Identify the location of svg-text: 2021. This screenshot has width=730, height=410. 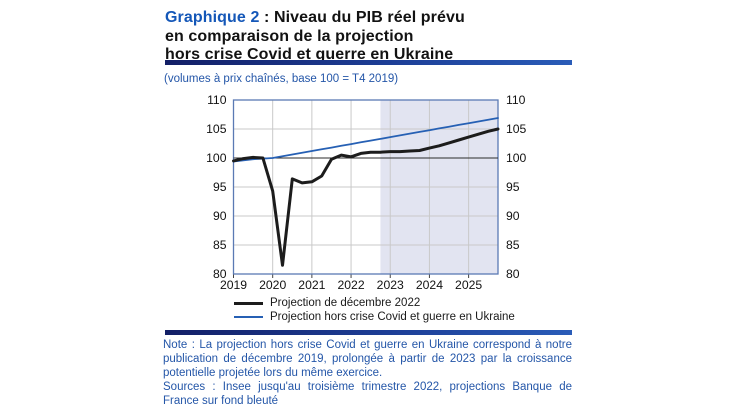
(311, 285).